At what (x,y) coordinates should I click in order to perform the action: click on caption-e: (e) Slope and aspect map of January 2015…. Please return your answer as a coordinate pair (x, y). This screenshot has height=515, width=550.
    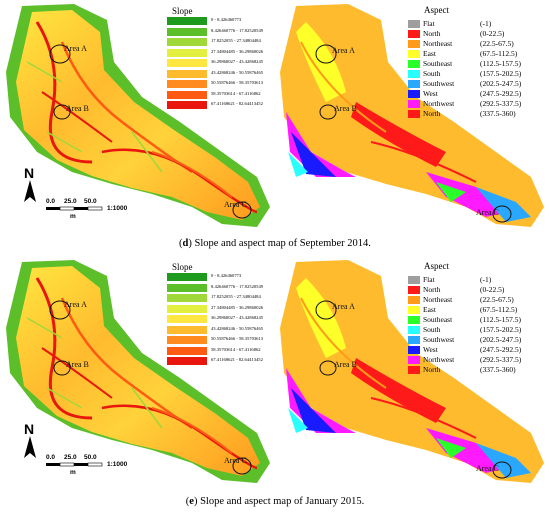
    Looking at the image, I should click on (275, 501).